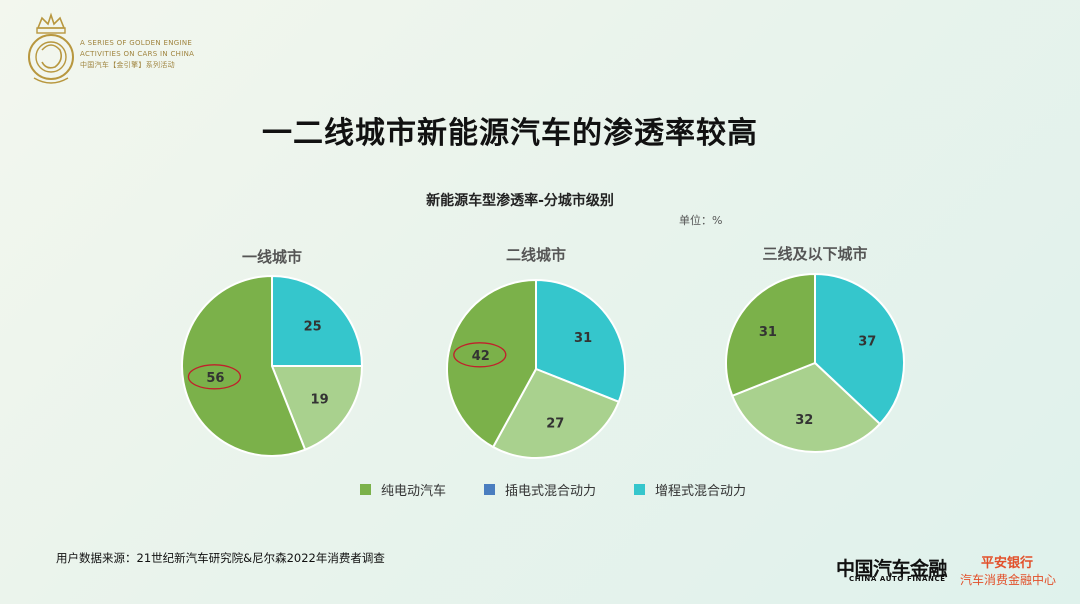  I want to click on pie-value-label: 32, so click(804, 420).